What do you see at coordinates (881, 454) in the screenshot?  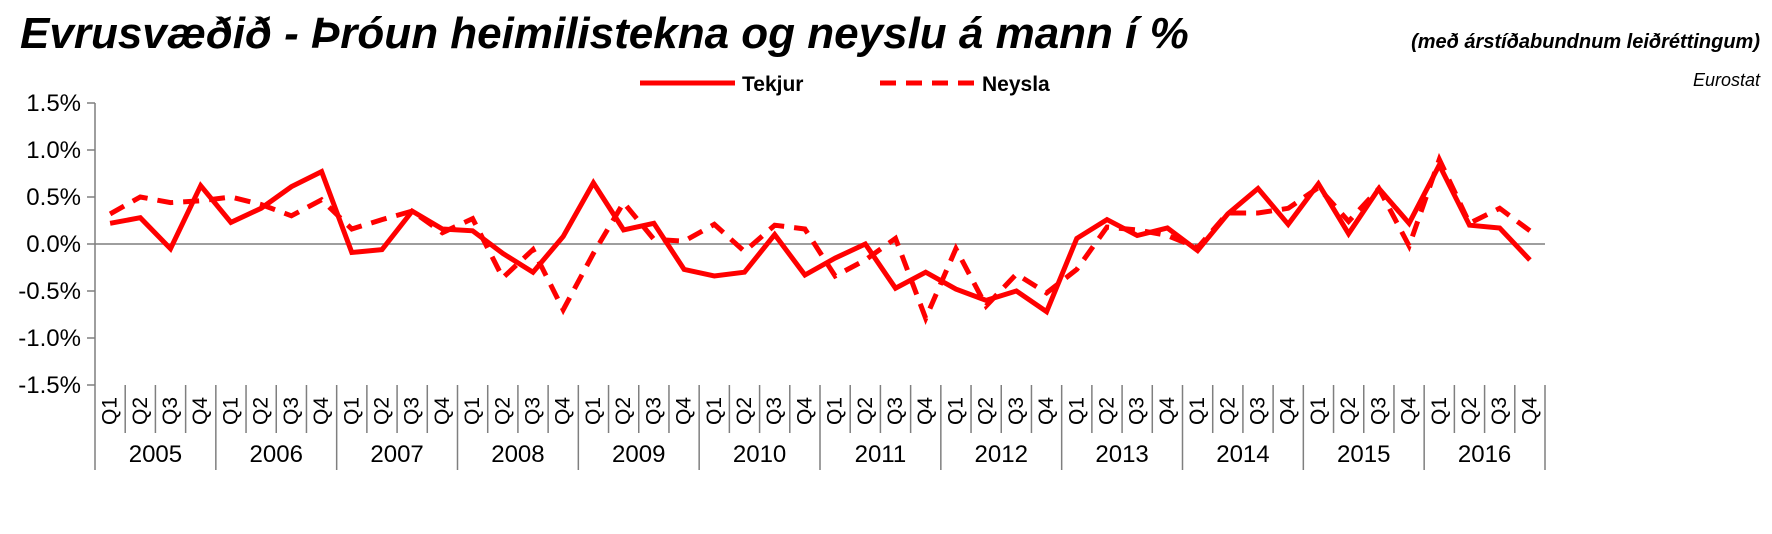 I see `year-tick-label: 2011` at bounding box center [881, 454].